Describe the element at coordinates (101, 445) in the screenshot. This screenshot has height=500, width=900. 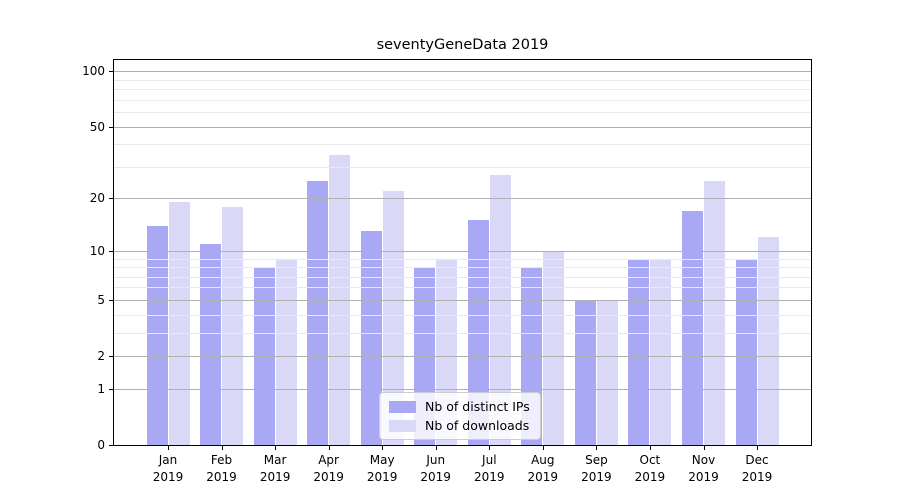
I see `y-tick-label: 0` at that location.